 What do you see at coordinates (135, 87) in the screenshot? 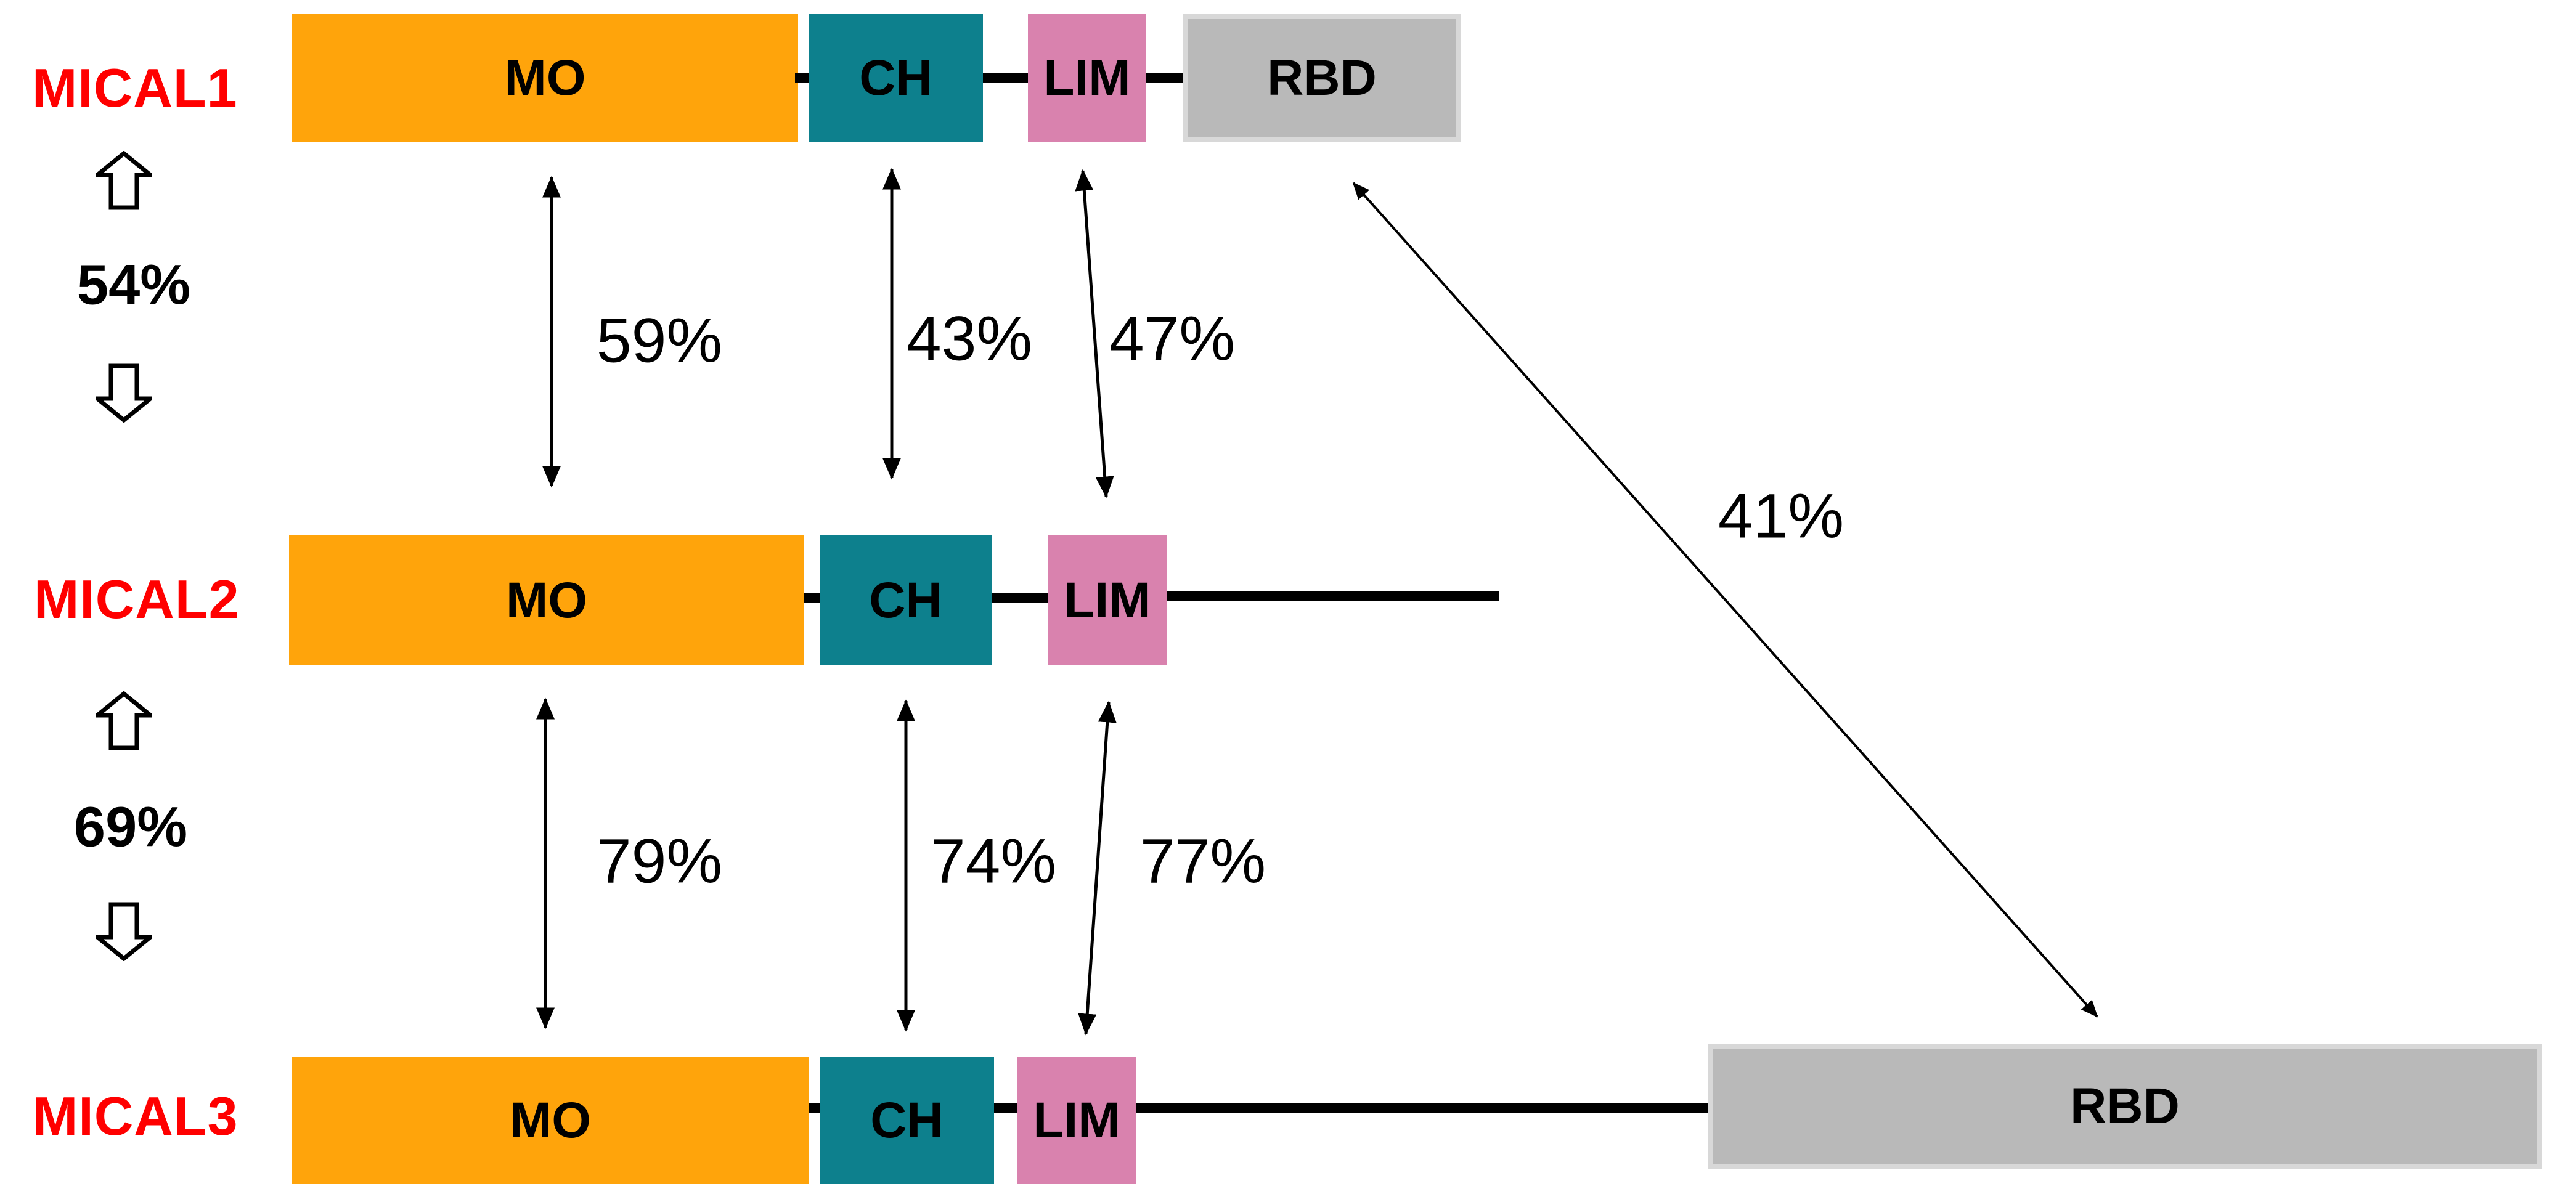
I see `protein-label-mical1: MICAL1` at bounding box center [135, 87].